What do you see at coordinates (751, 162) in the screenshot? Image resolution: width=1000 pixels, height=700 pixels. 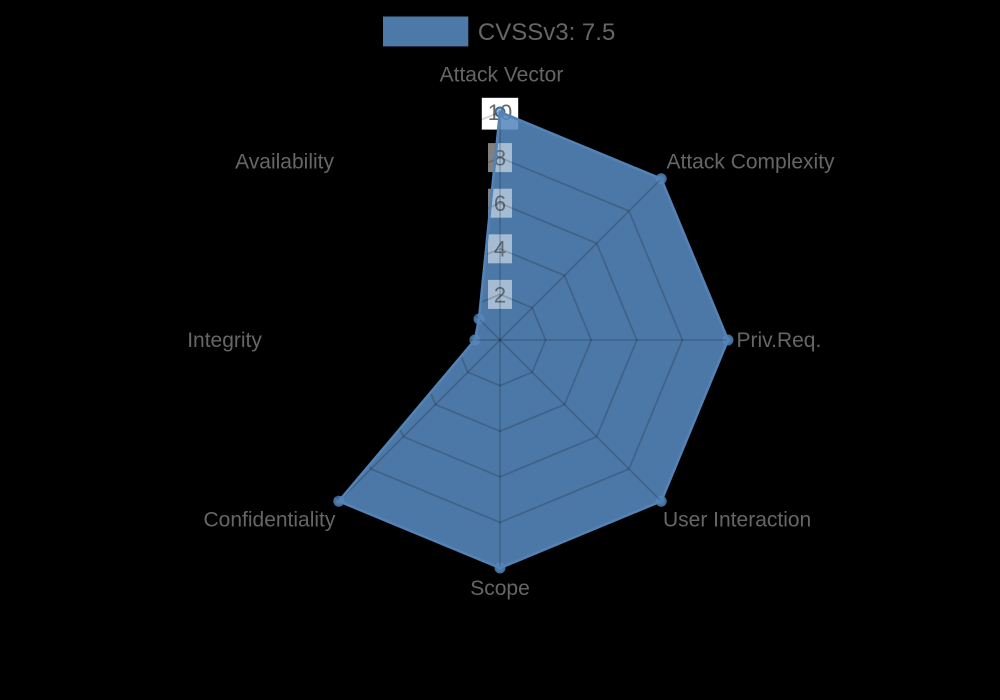 I see `svg-text: Attack Complexity` at bounding box center [751, 162].